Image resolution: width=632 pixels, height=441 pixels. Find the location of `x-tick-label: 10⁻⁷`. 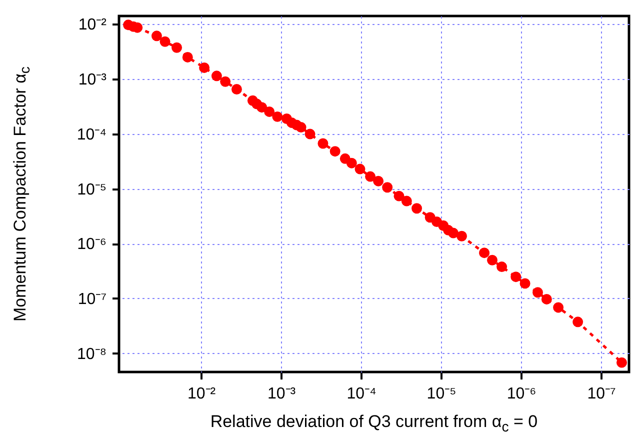

x-tick-label: 10⁻⁷ is located at coordinates (601, 394).